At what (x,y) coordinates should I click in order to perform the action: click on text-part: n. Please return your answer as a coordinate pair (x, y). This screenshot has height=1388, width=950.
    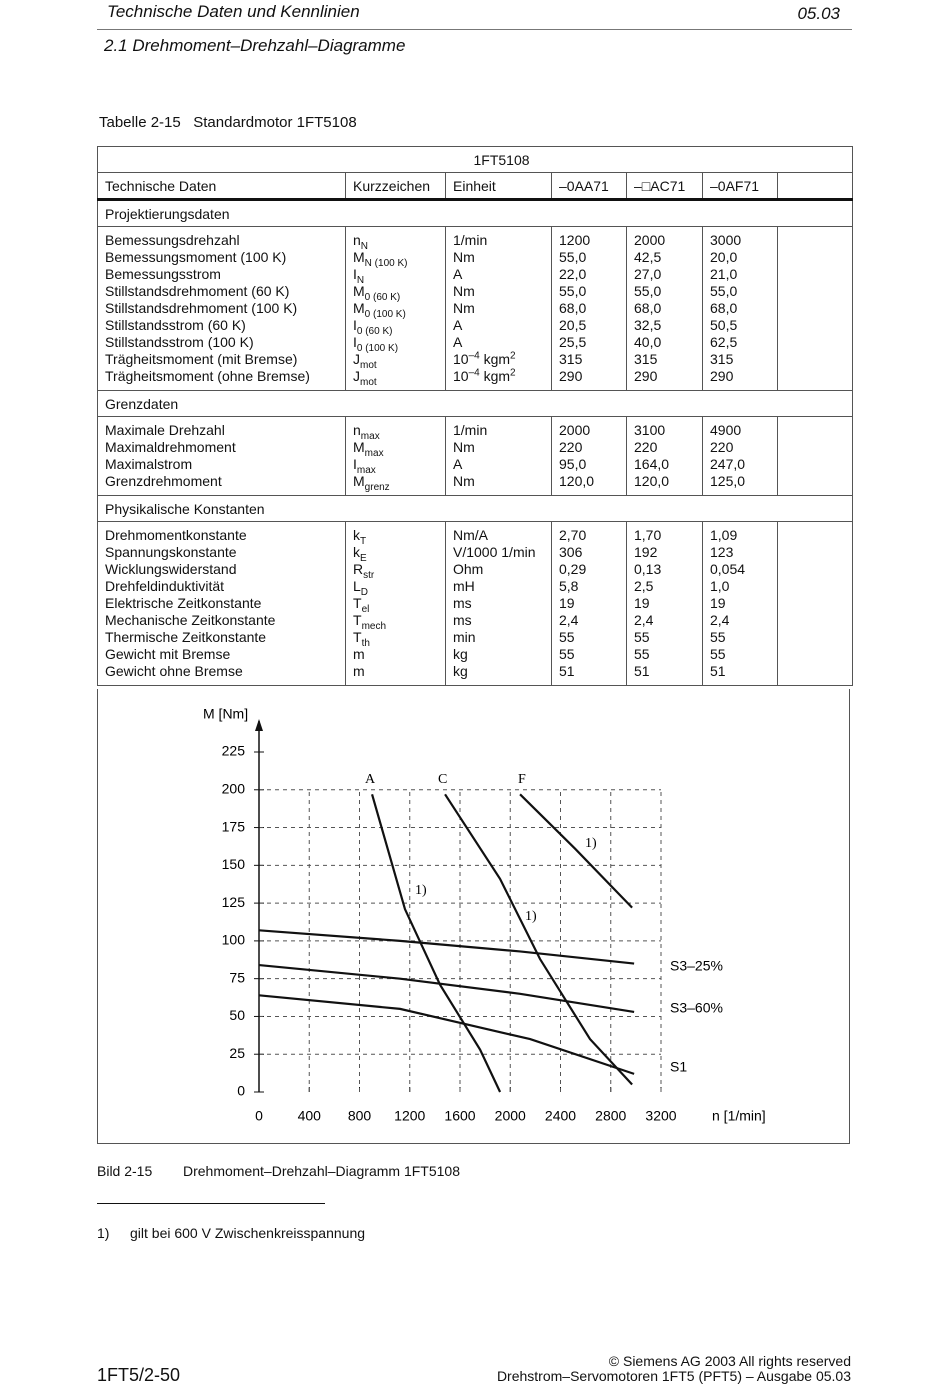
    Looking at the image, I should click on (357, 430).